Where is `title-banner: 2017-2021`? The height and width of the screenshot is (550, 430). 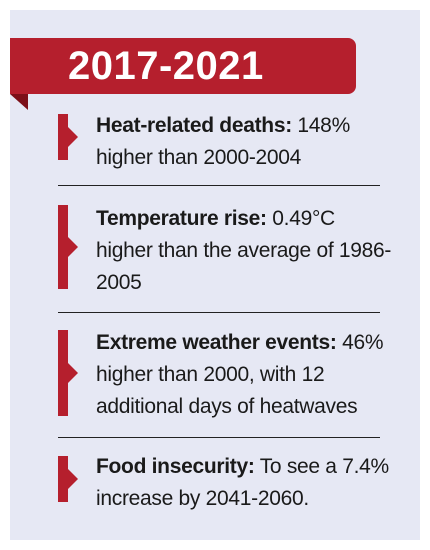
title-banner: 2017-2021 is located at coordinates (183, 66).